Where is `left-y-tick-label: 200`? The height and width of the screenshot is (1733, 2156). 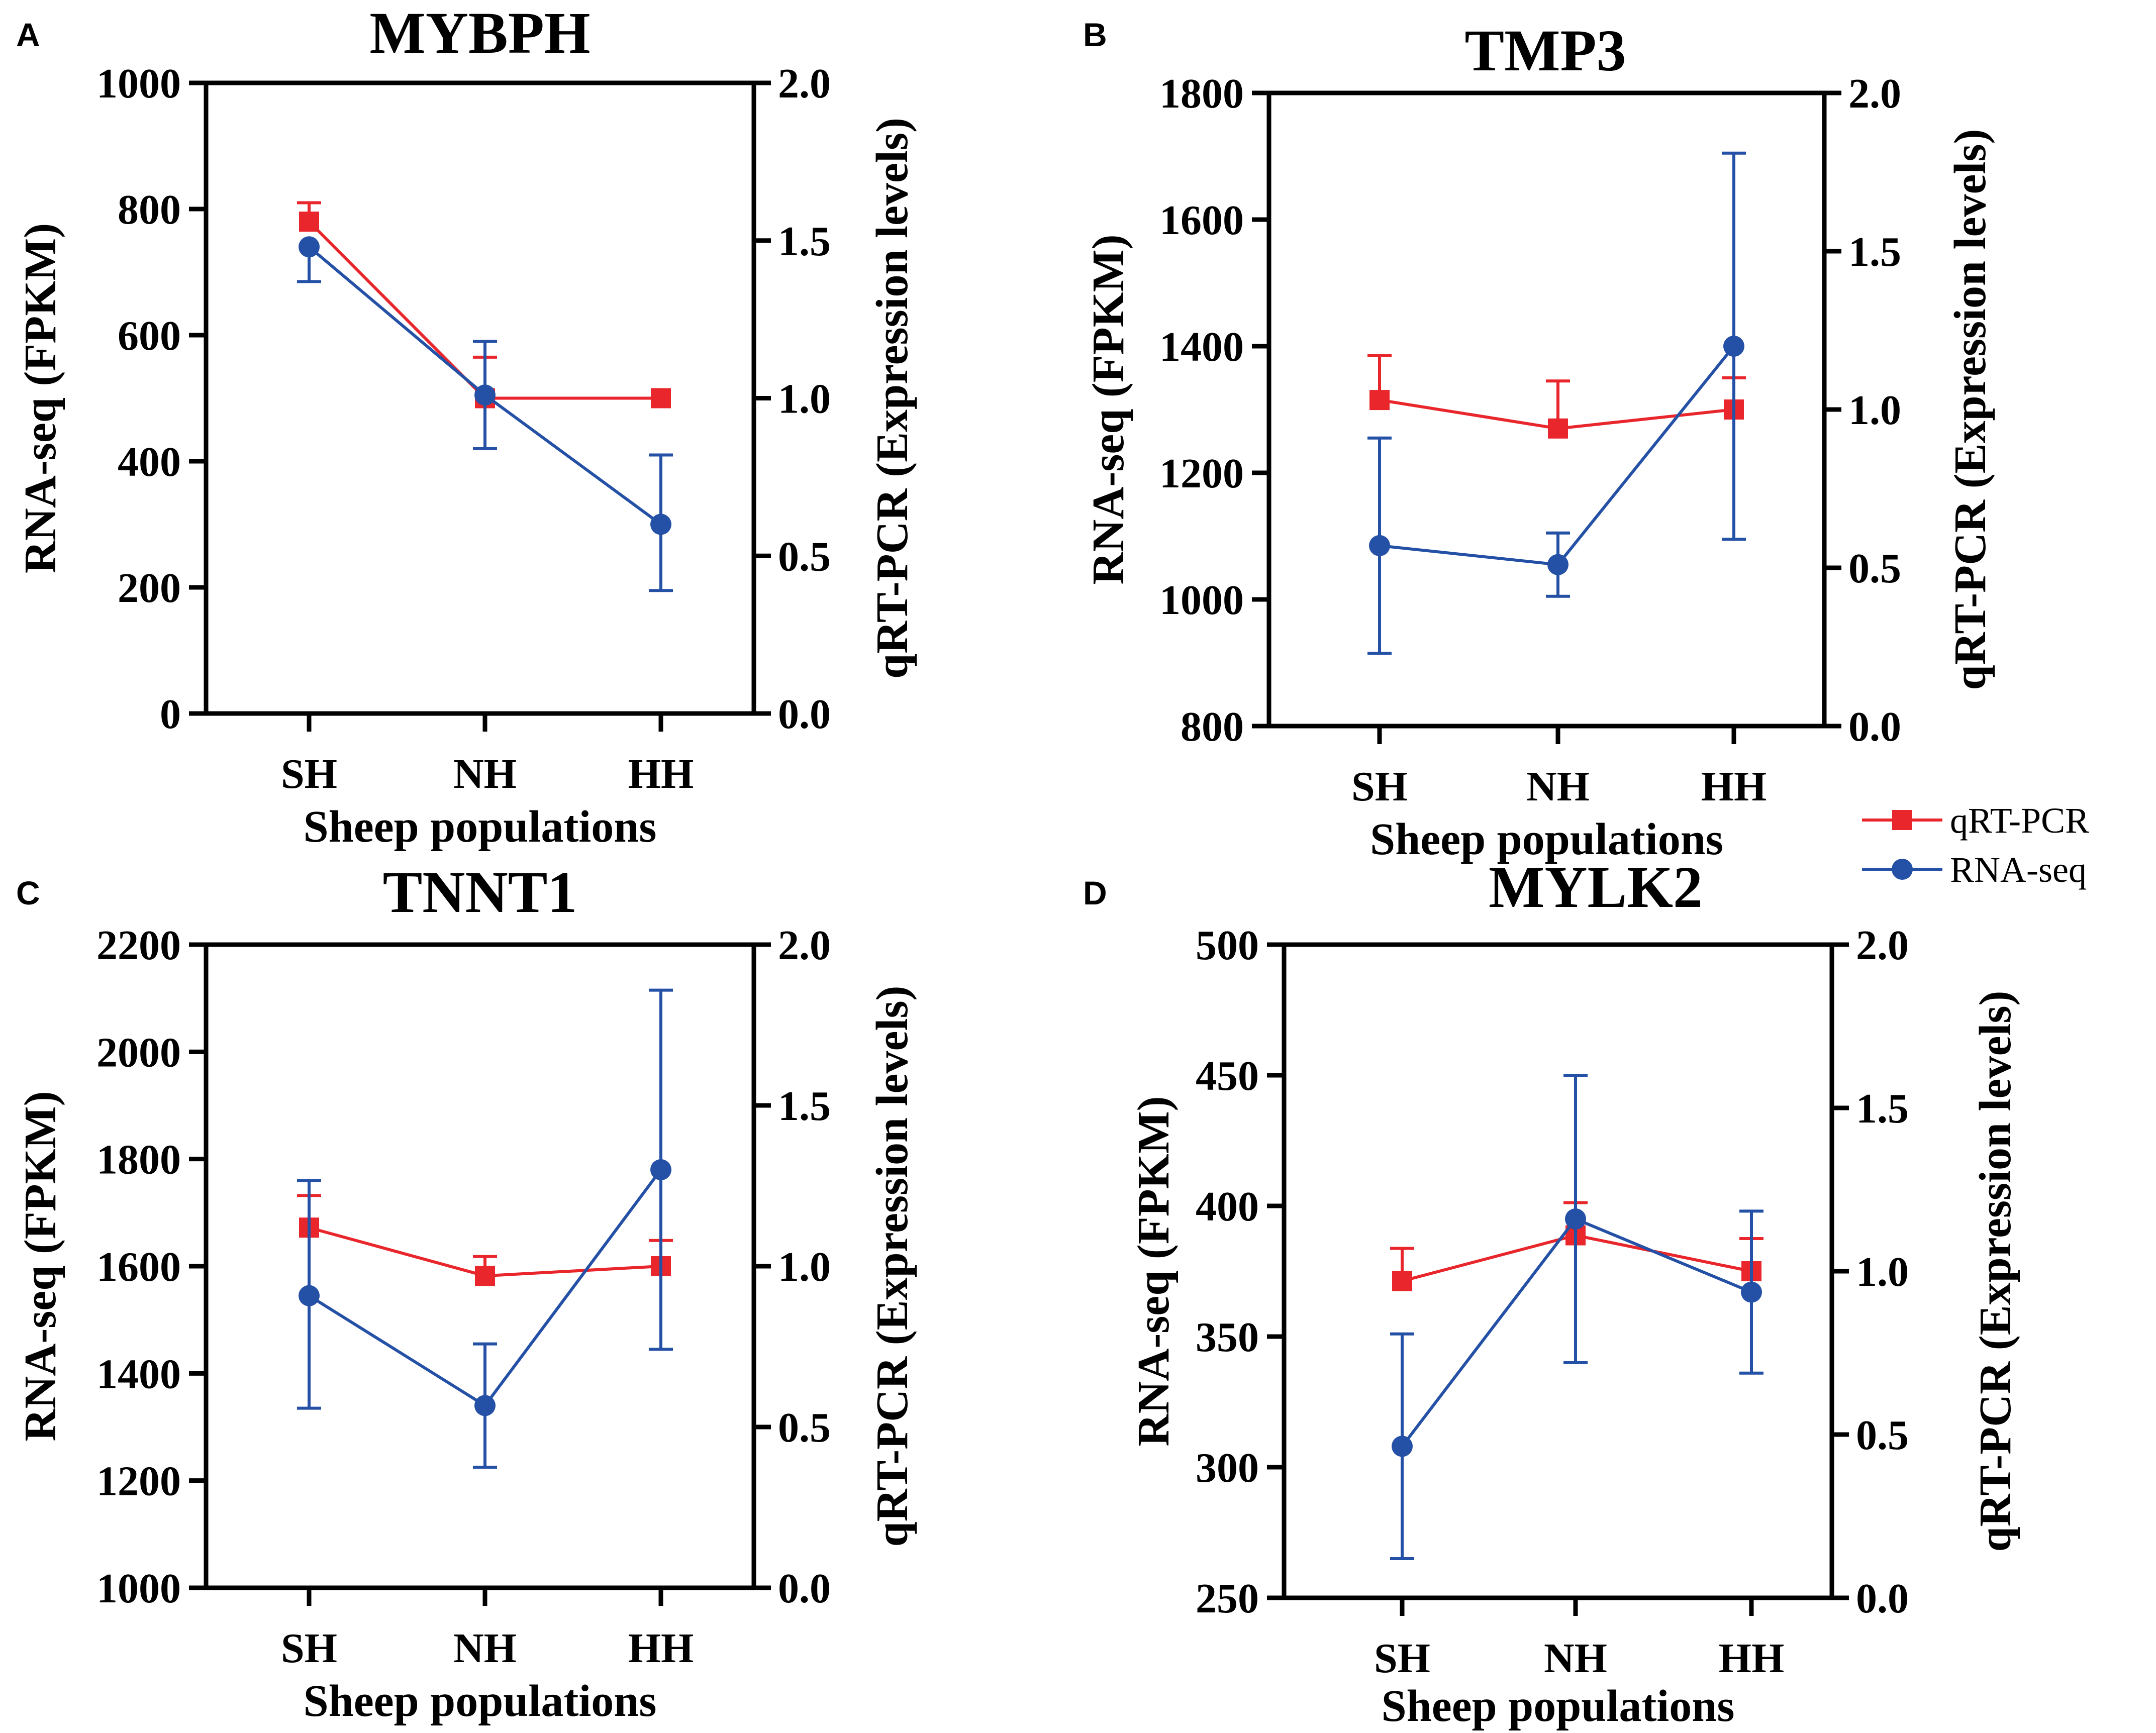 left-y-tick-label: 200 is located at coordinates (149, 588).